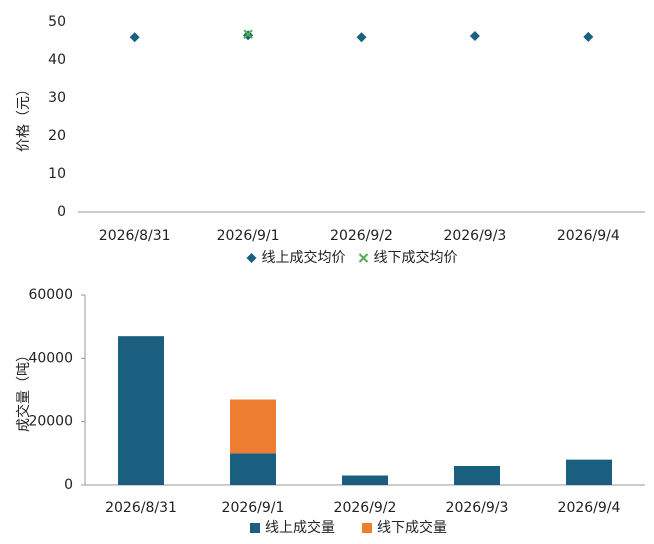 The width and height of the screenshot is (654, 544). I want to click on y-tick-label: 40, so click(57, 60).